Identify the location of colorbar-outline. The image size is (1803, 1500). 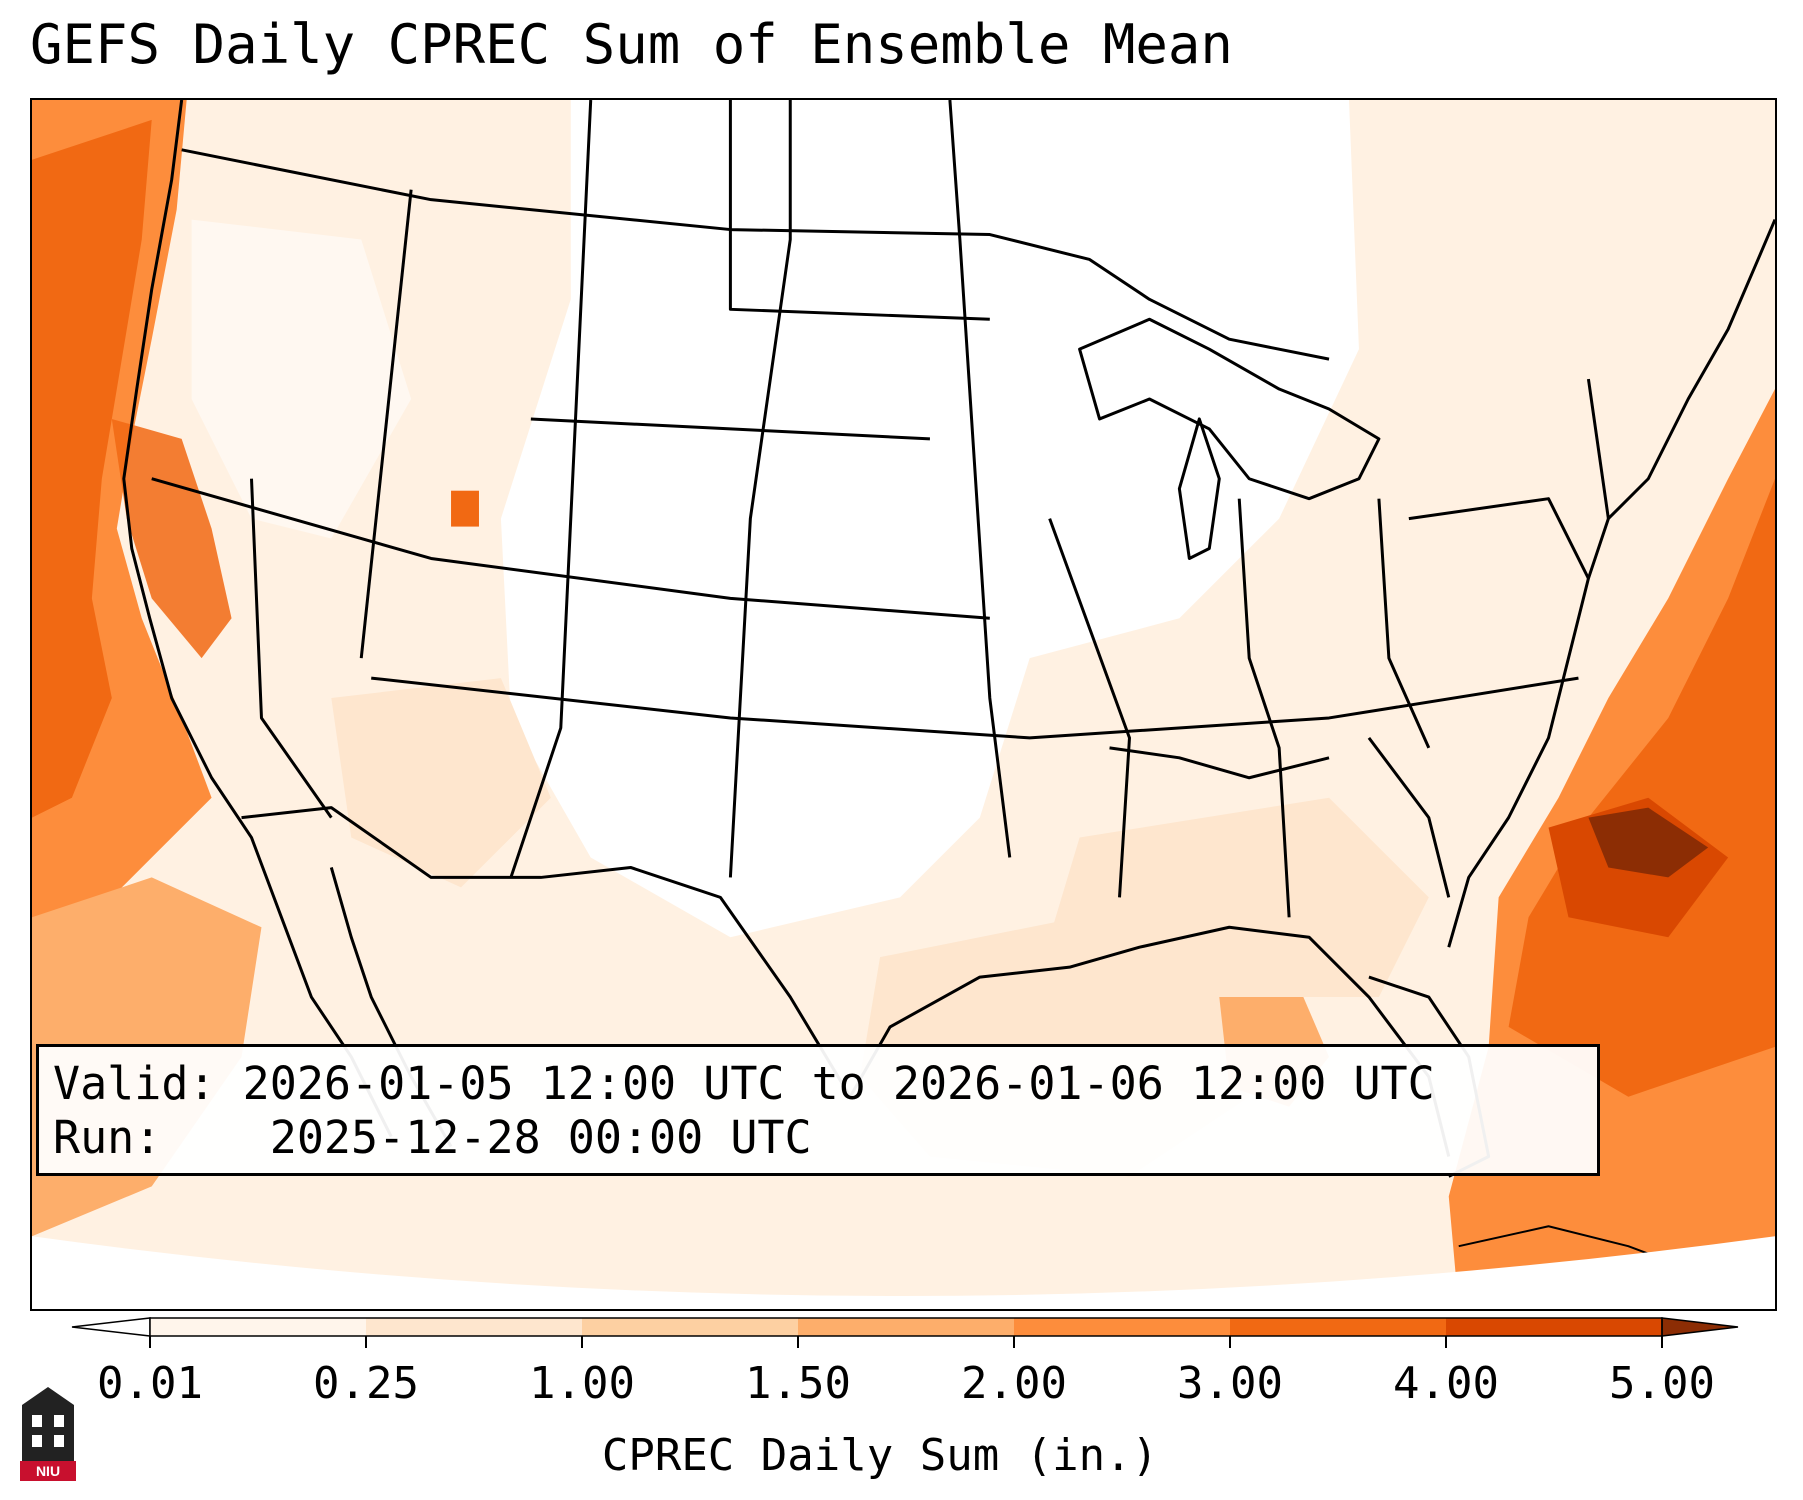
(906, 1327).